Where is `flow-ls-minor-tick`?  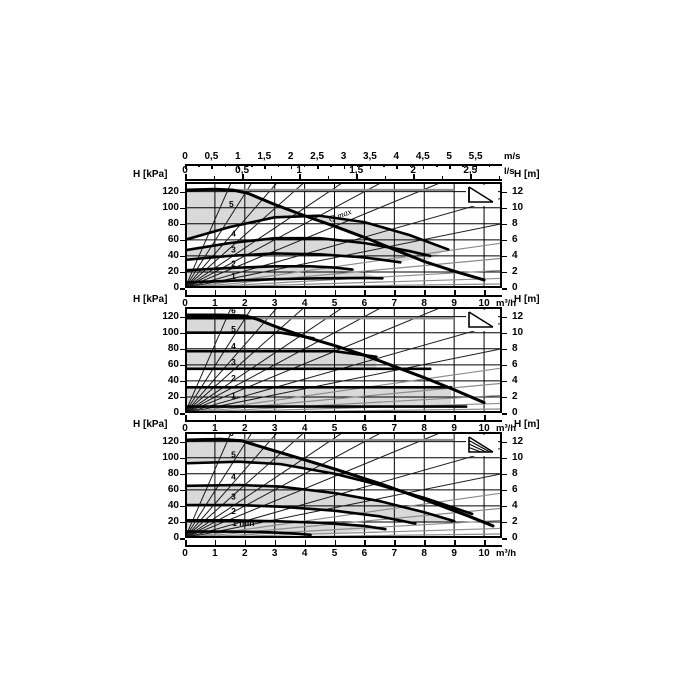
flow-ls-minor-tick is located at coordinates (214, 177).